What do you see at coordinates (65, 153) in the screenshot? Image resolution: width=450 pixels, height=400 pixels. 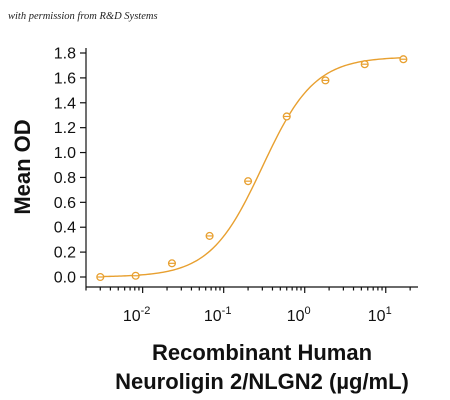 I see `y-tick-label: 1.0` at bounding box center [65, 153].